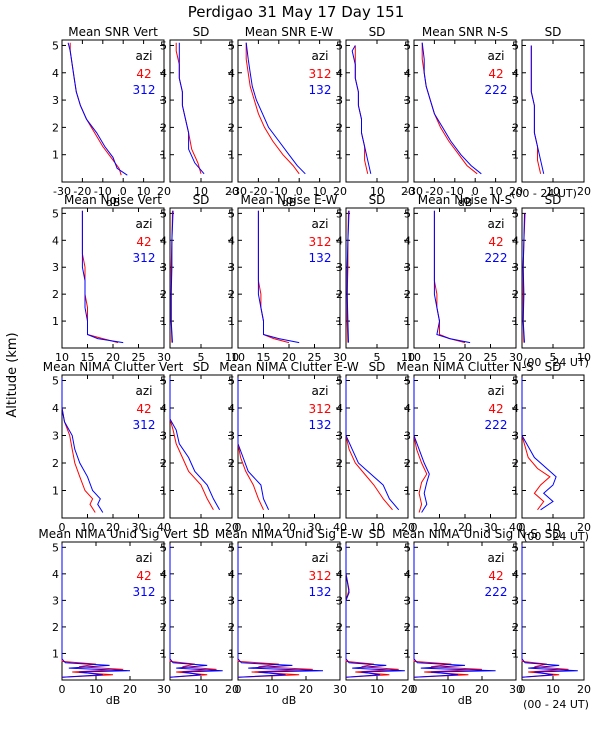 The image size is (600, 750). I want to click on panel-12: SD 1 2 3 4 5 5 10, so click(551, 278).